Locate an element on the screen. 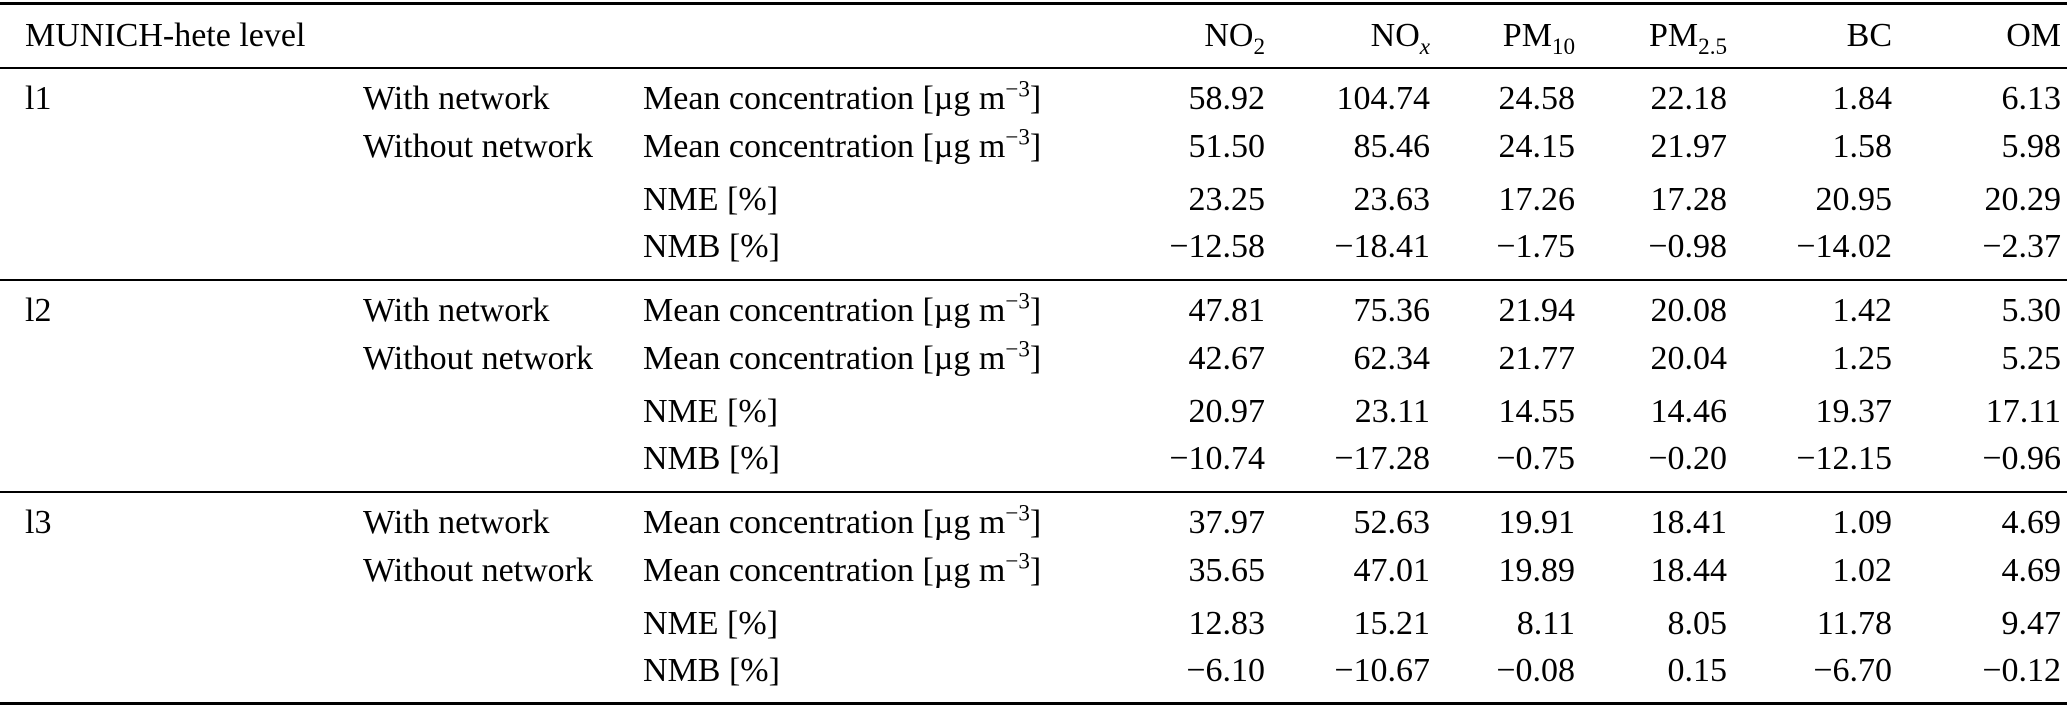  value-cell: −6.10 is located at coordinates (1188, 677).